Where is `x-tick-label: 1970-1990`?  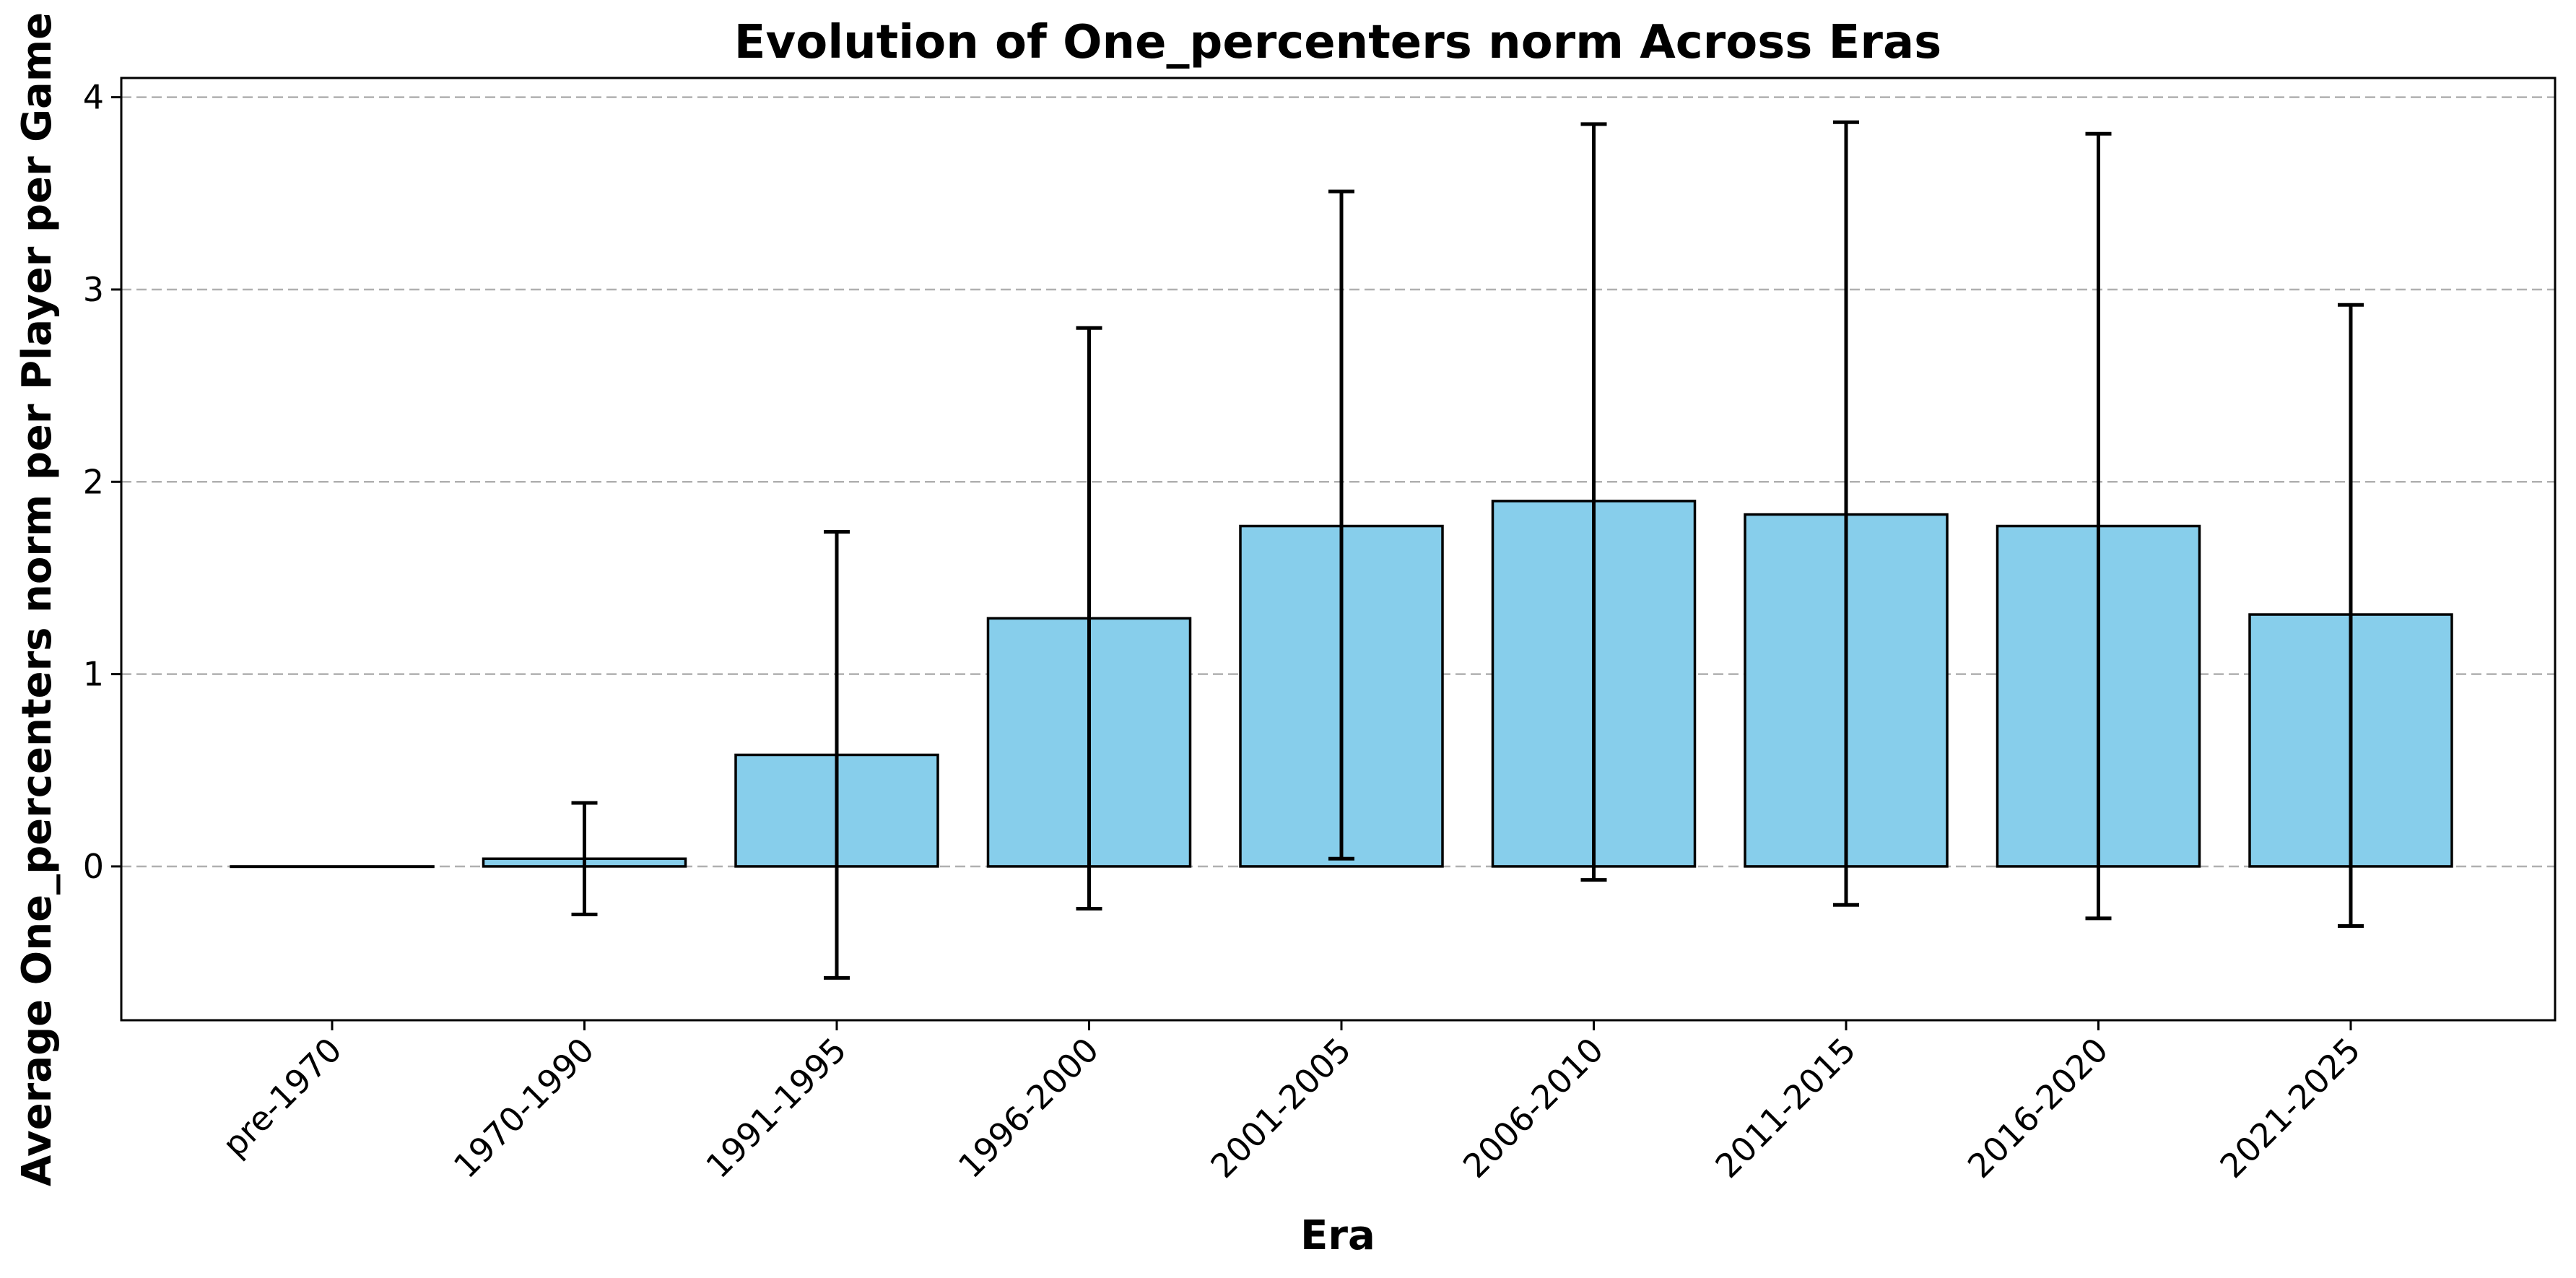 x-tick-label: 1970-1990 is located at coordinates (523, 1108).